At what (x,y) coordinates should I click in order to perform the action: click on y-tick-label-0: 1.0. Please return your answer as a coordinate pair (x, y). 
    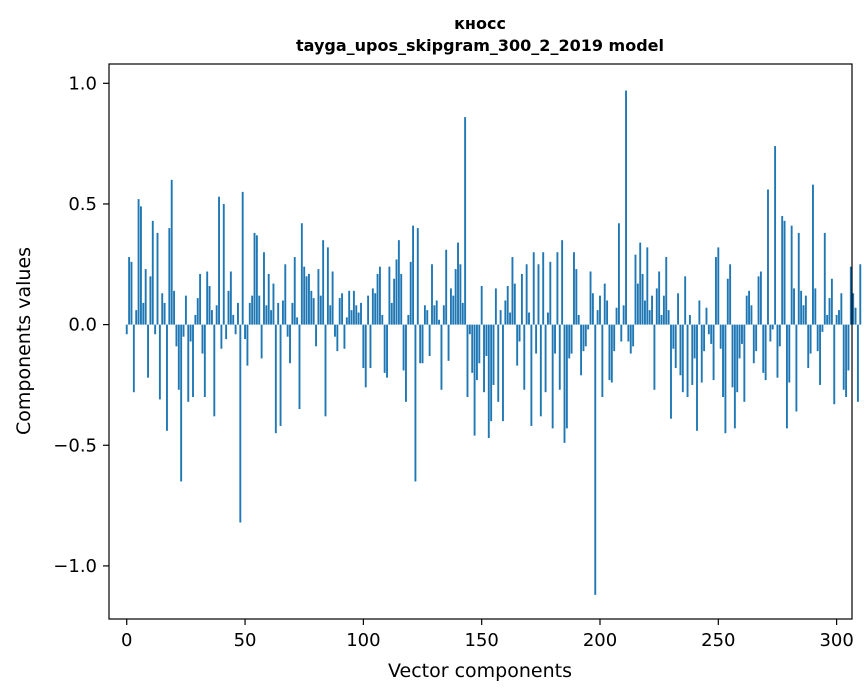
    Looking at the image, I should click on (82, 83).